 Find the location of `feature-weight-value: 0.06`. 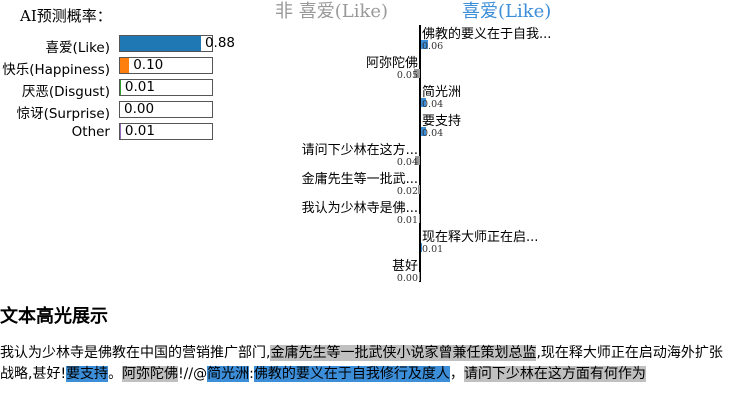

feature-weight-value: 0.06 is located at coordinates (433, 46).